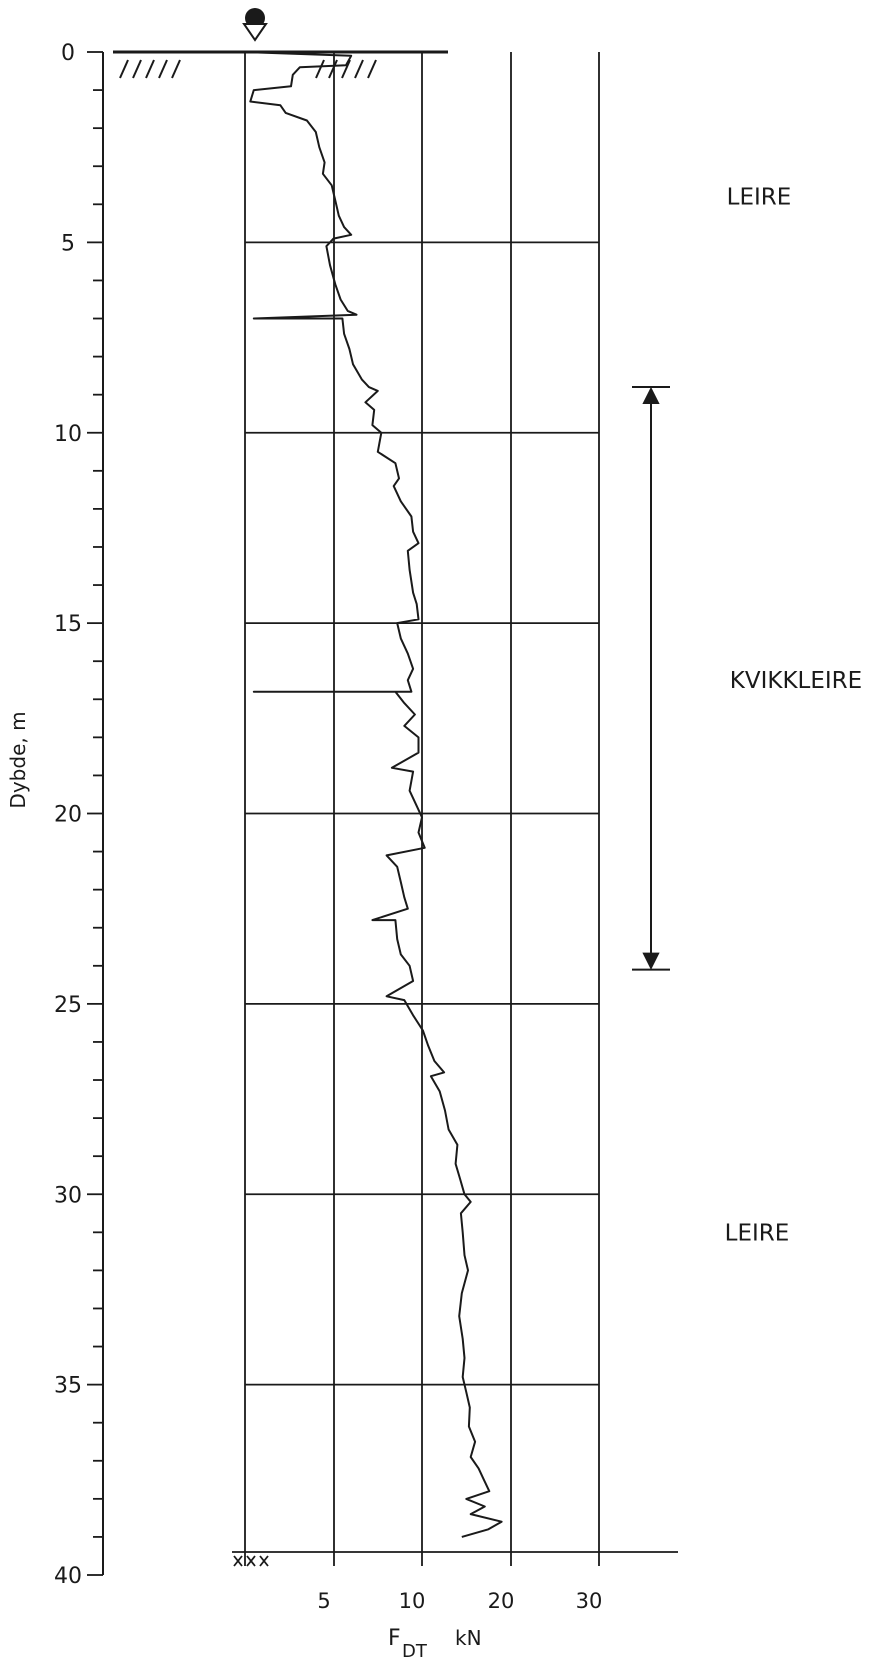 The image size is (896, 1663). Describe the element at coordinates (68, 624) in the screenshot. I see `depth-tick-label: 15` at that location.